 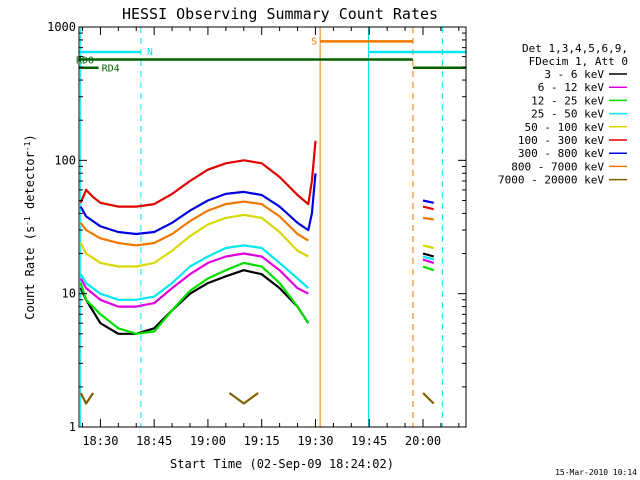 I want to click on flag-label-s: S, so click(x=314, y=41).